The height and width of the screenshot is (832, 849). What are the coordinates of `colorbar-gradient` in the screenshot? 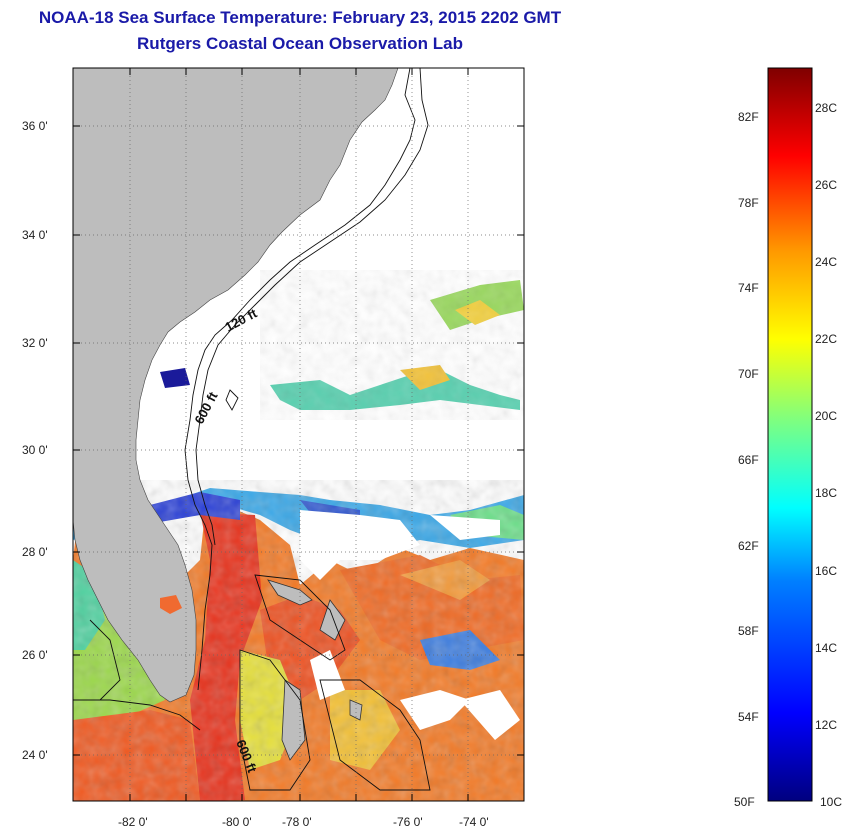 It's located at (790, 434).